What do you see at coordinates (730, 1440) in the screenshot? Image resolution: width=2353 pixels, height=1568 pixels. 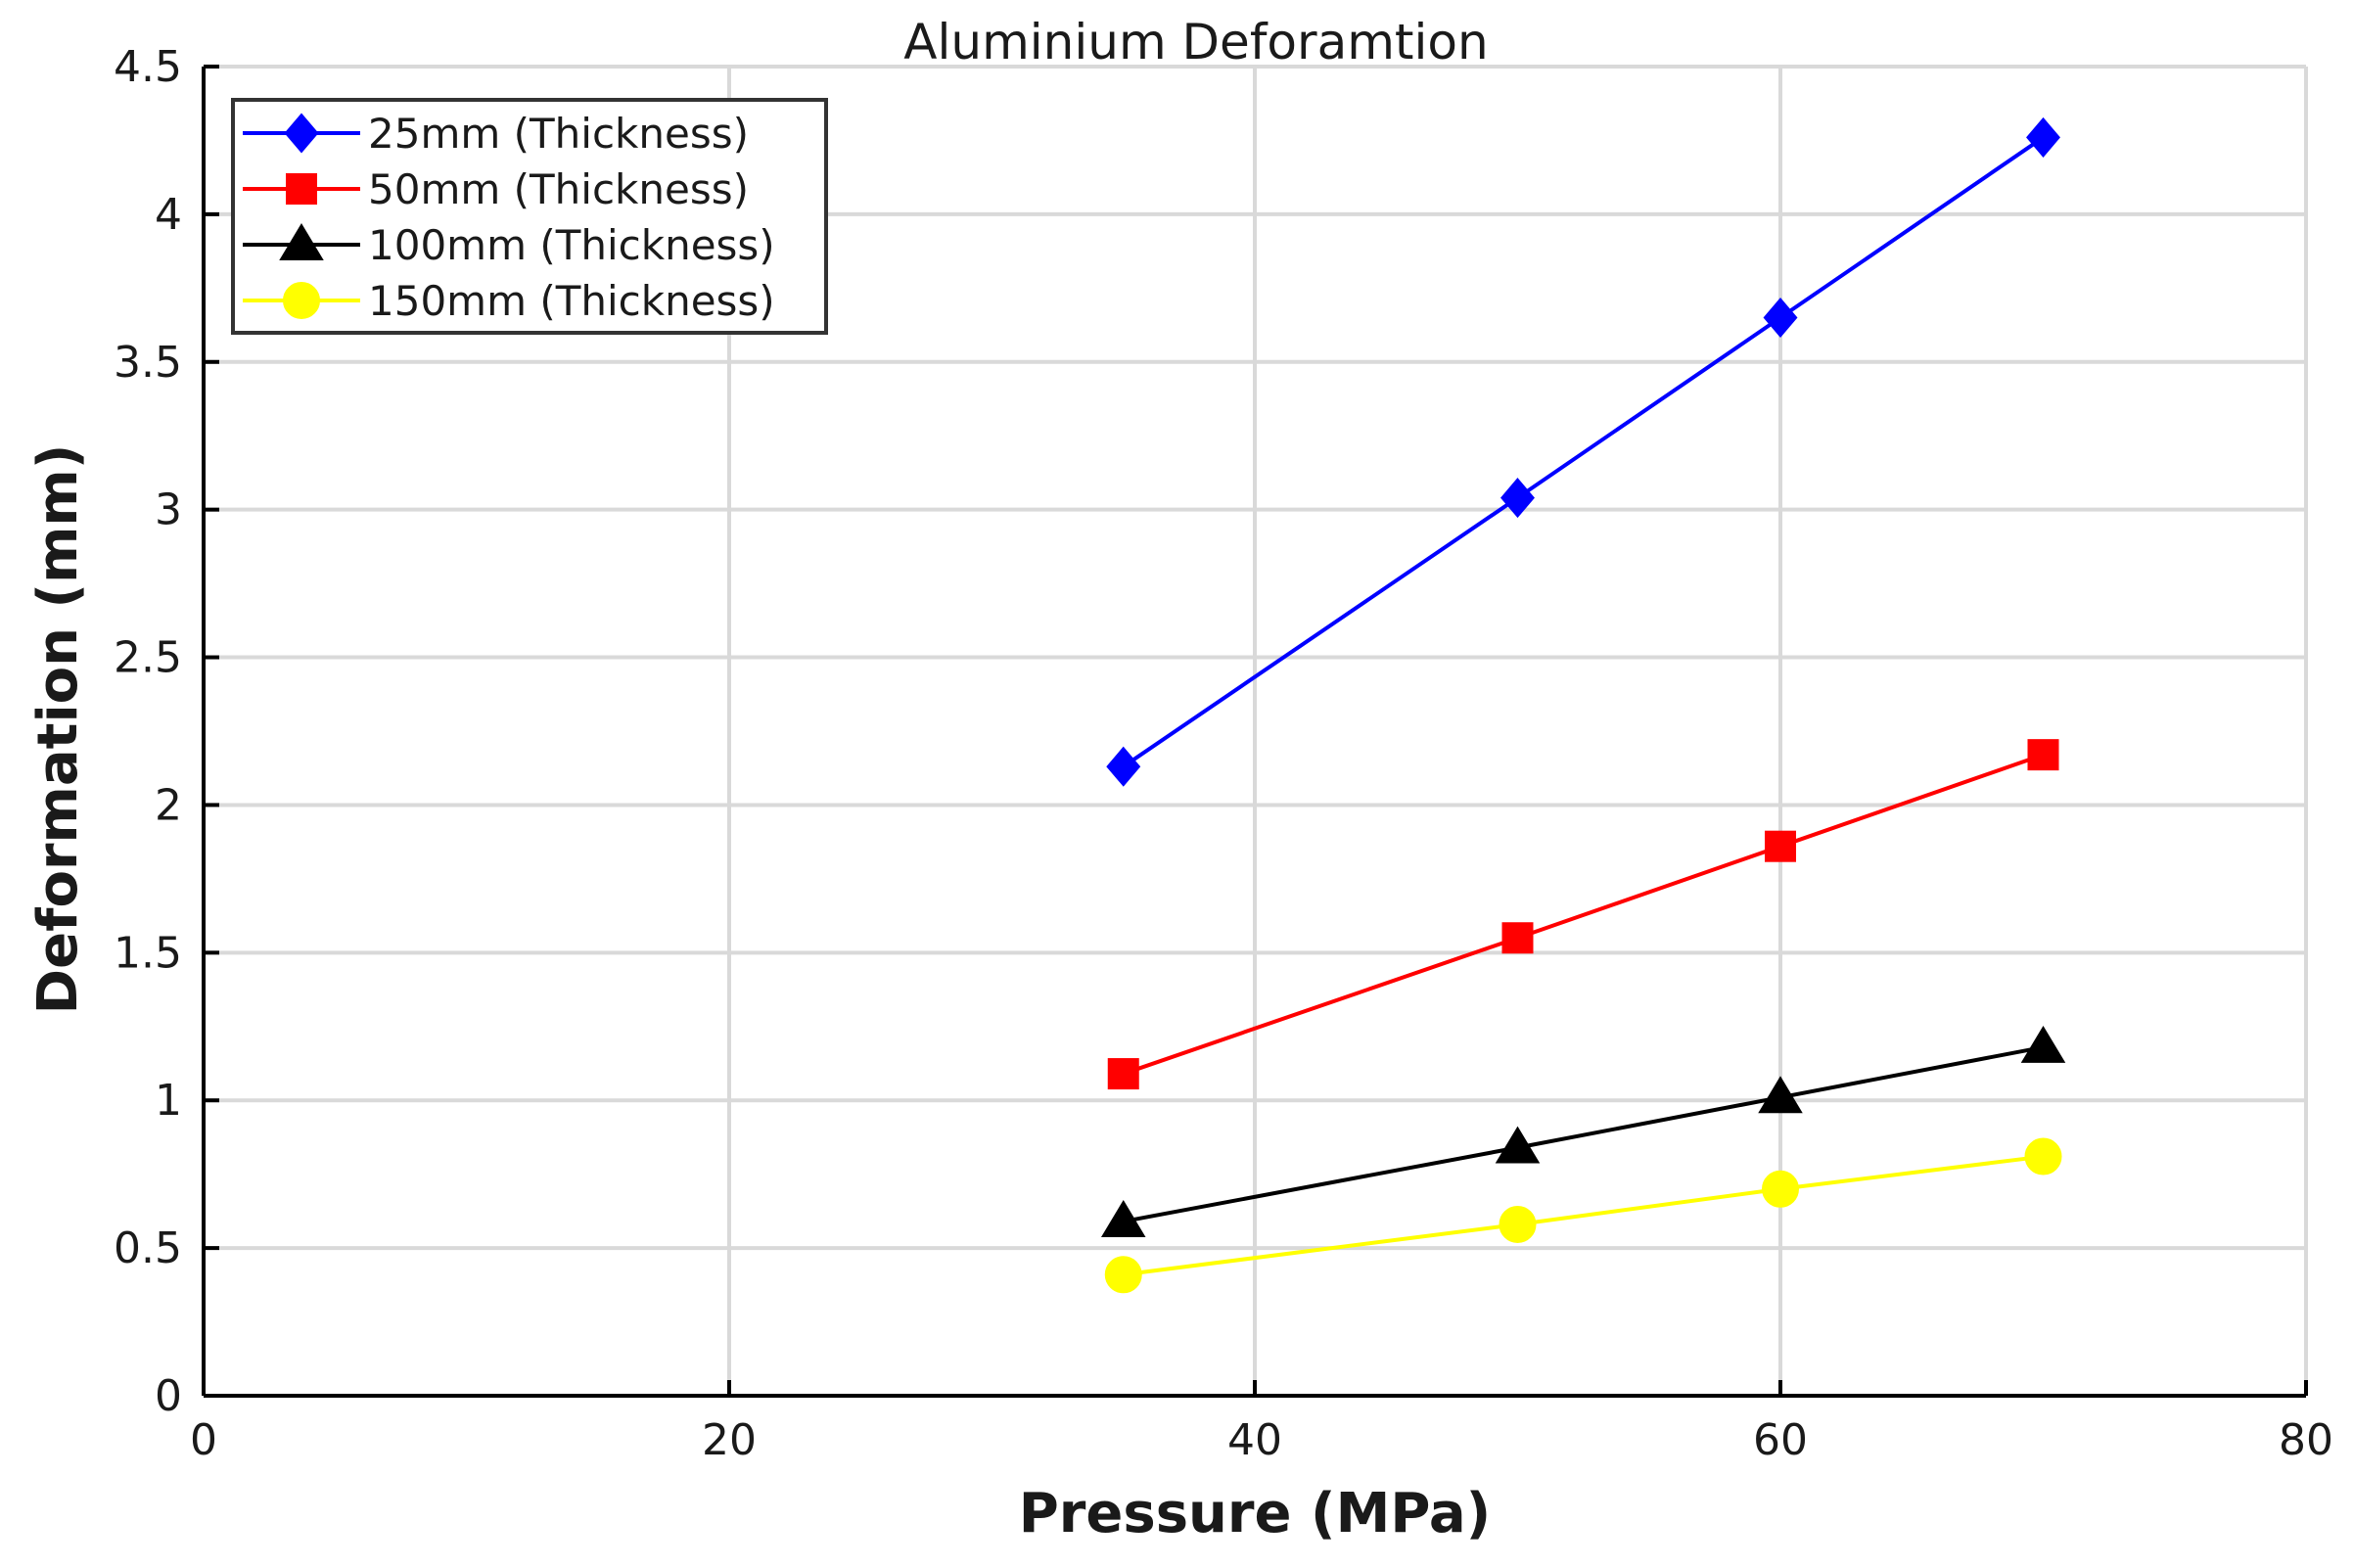 I see `x-tick-label: 20` at bounding box center [730, 1440].